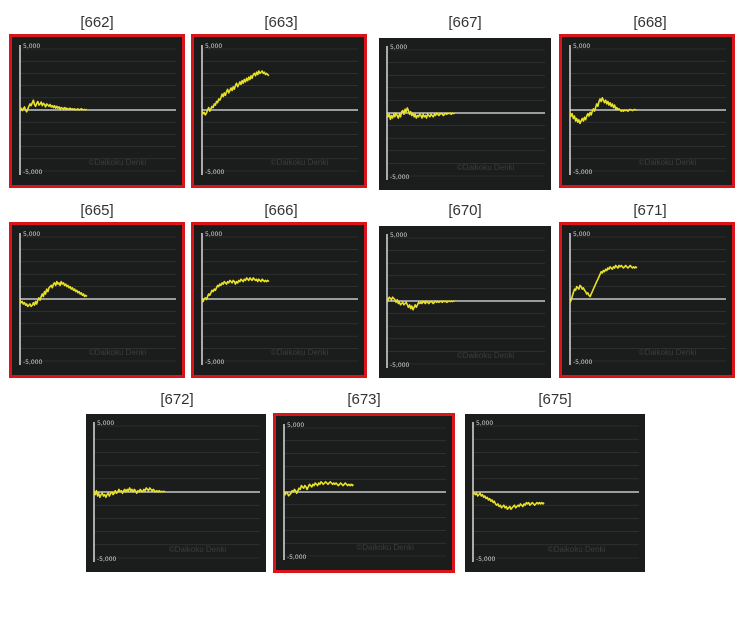 Image resolution: width=750 pixels, height=638 pixels. I want to click on chart-title: [672], so click(177, 399).